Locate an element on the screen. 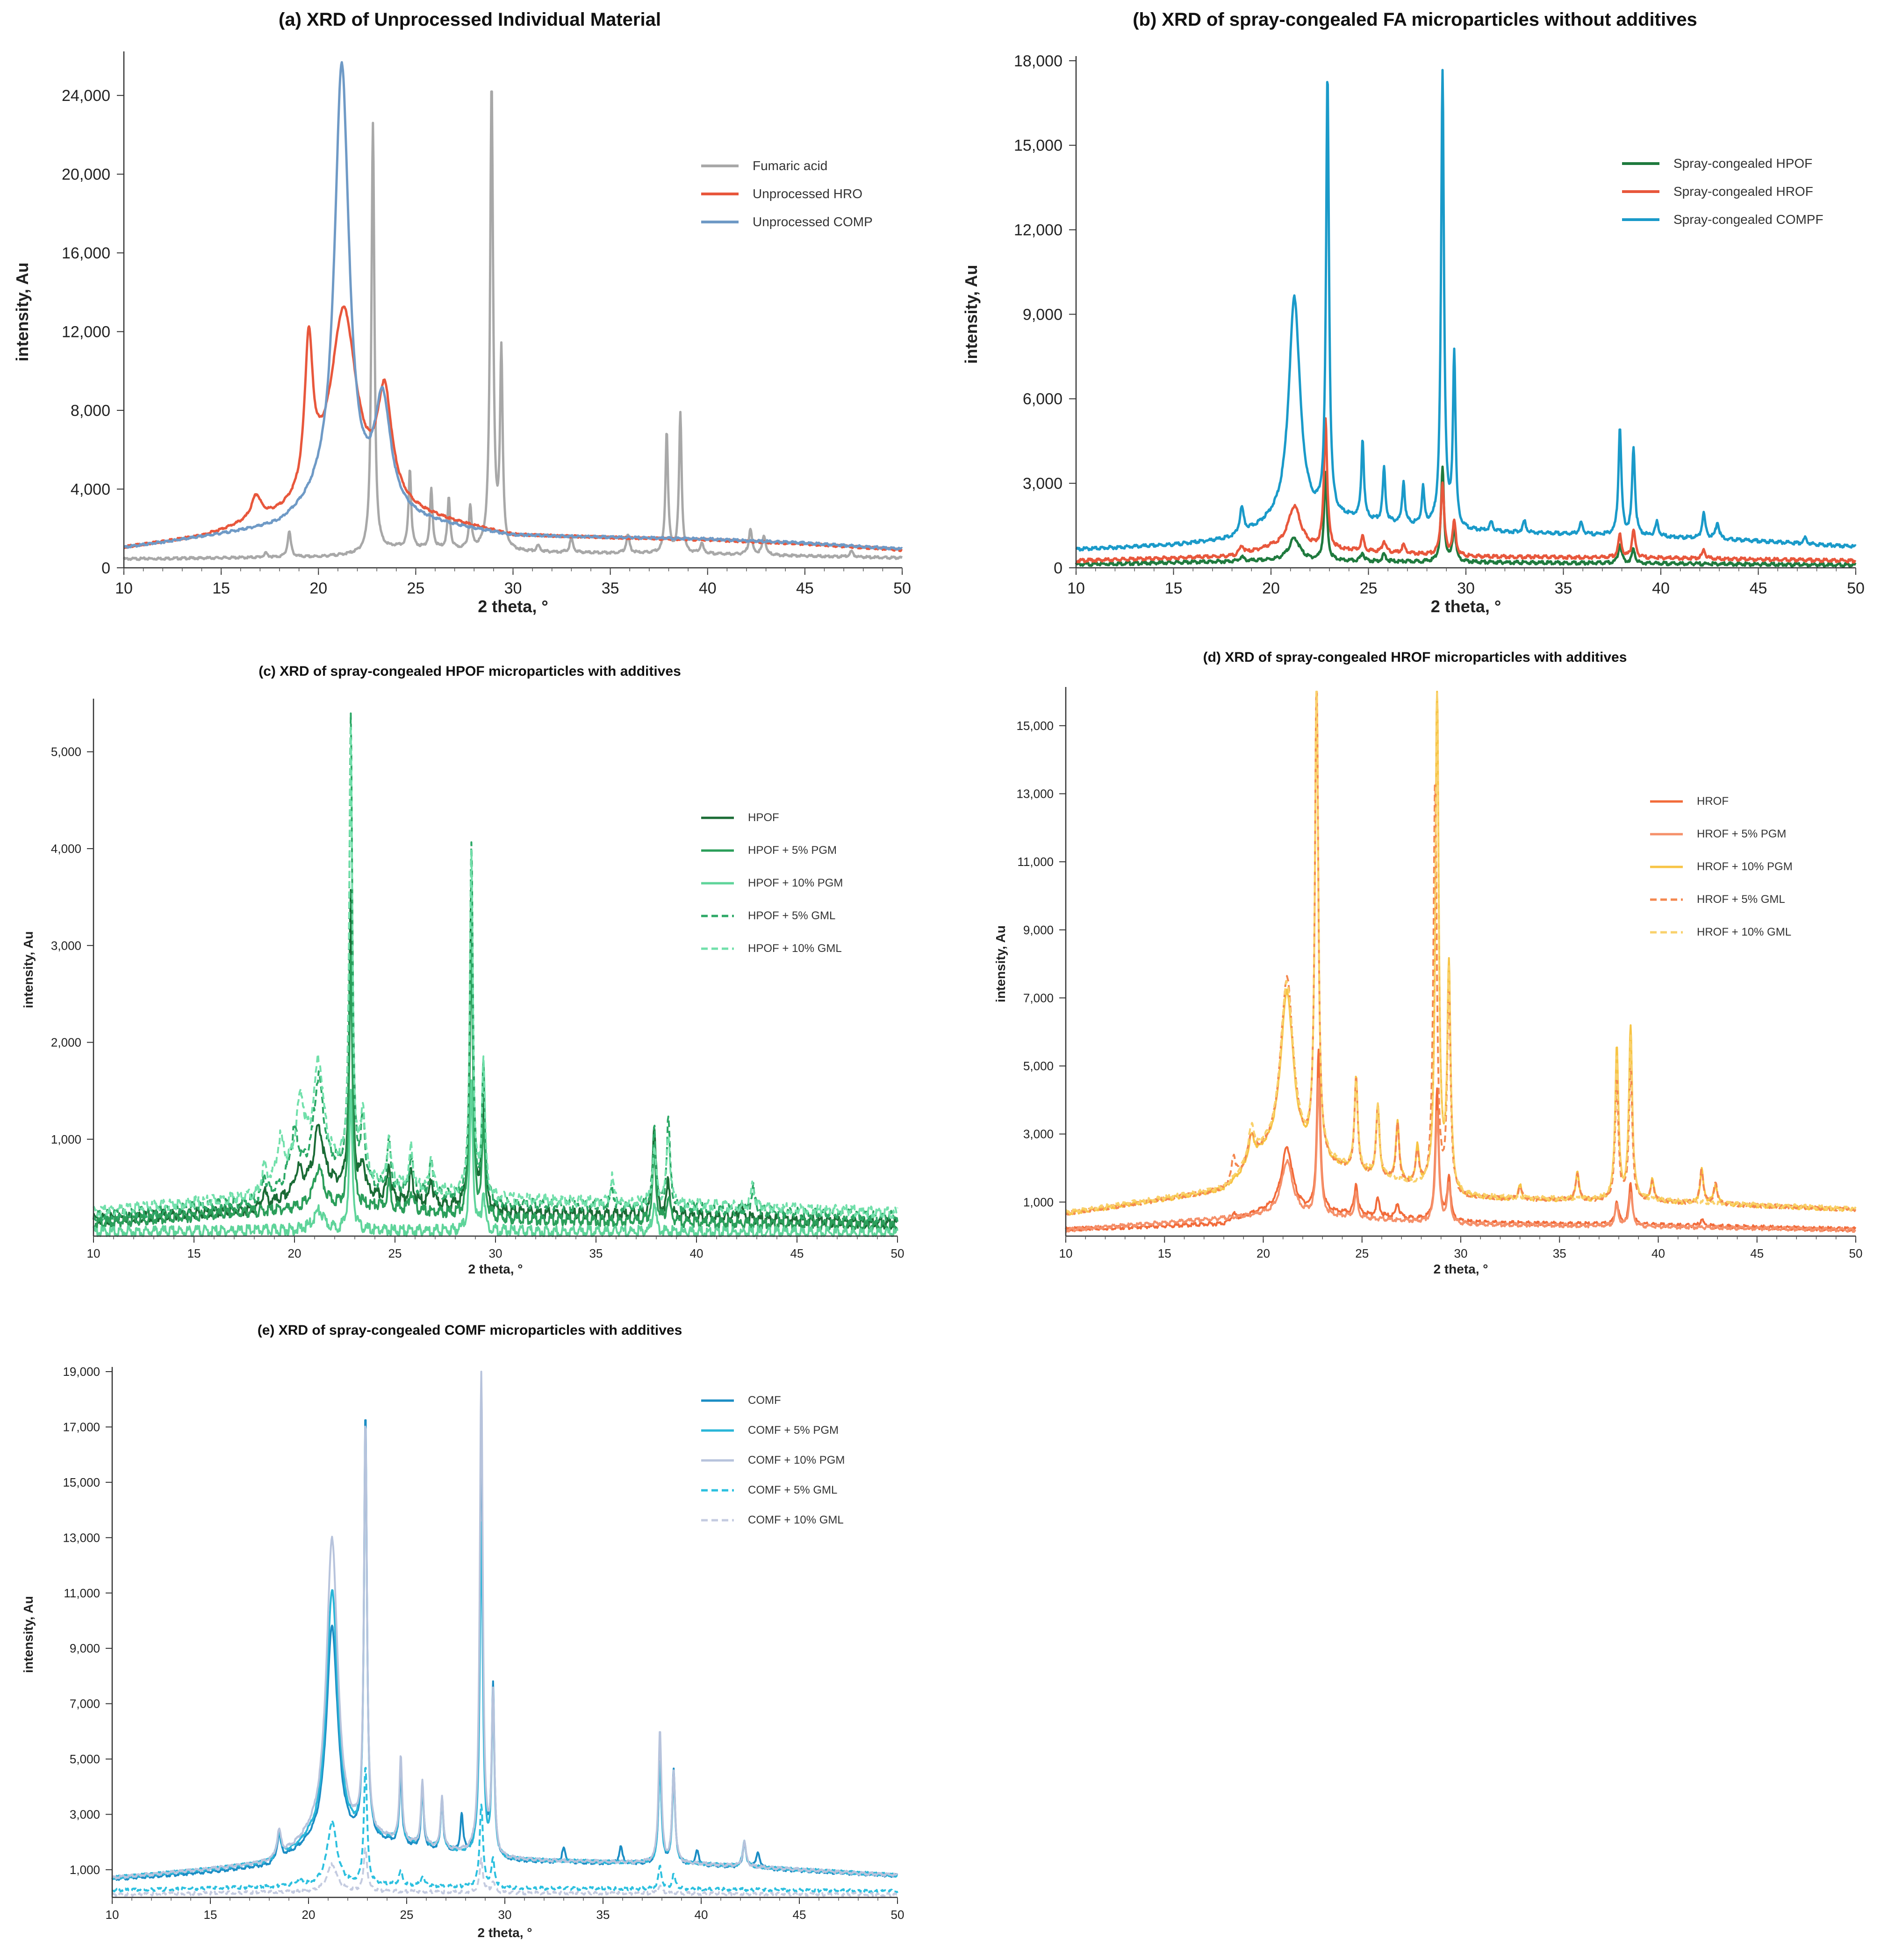 The image size is (1881, 1960). x-tick-label: 50 is located at coordinates (898, 1915).